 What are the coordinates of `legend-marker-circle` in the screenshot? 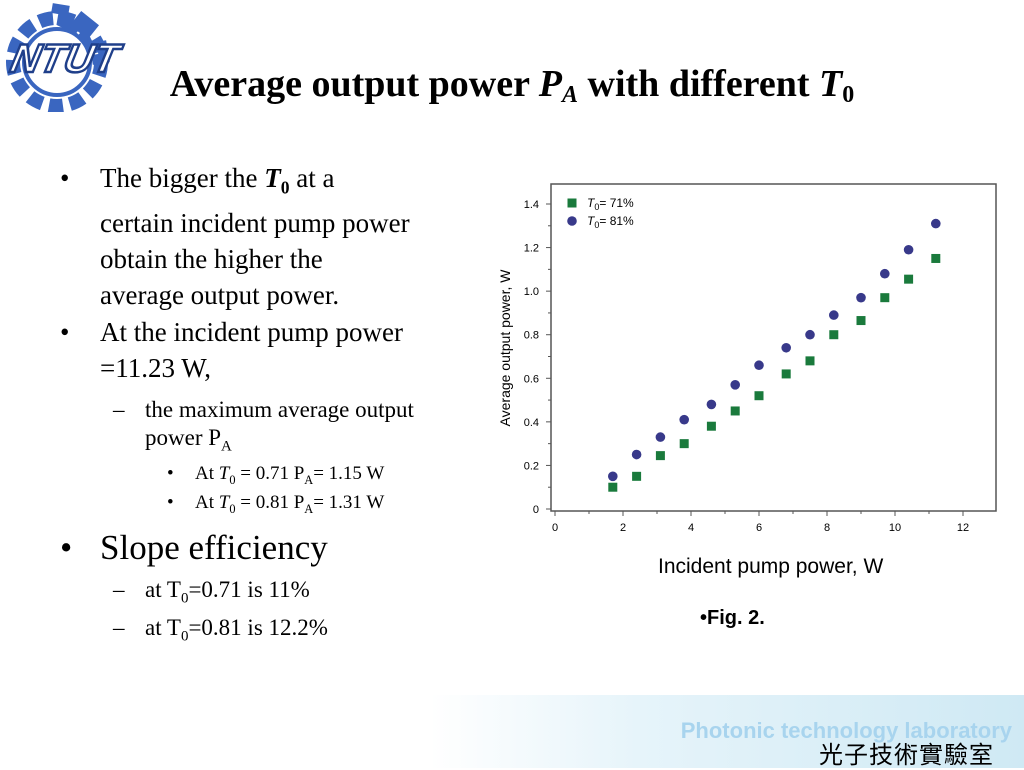 It's located at (572, 221).